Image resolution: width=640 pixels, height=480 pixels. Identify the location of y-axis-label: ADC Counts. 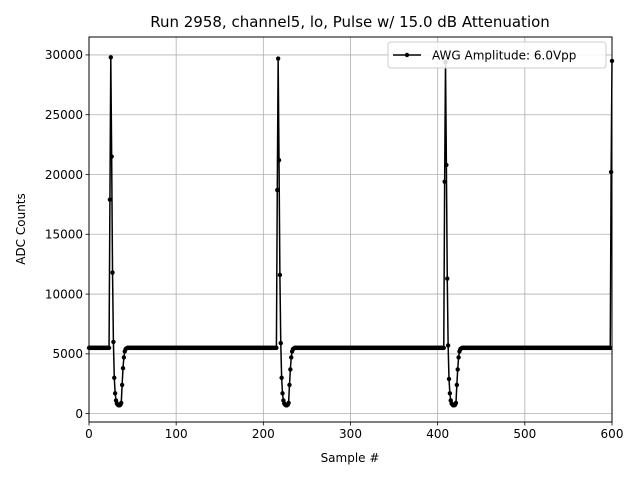
(21, 229).